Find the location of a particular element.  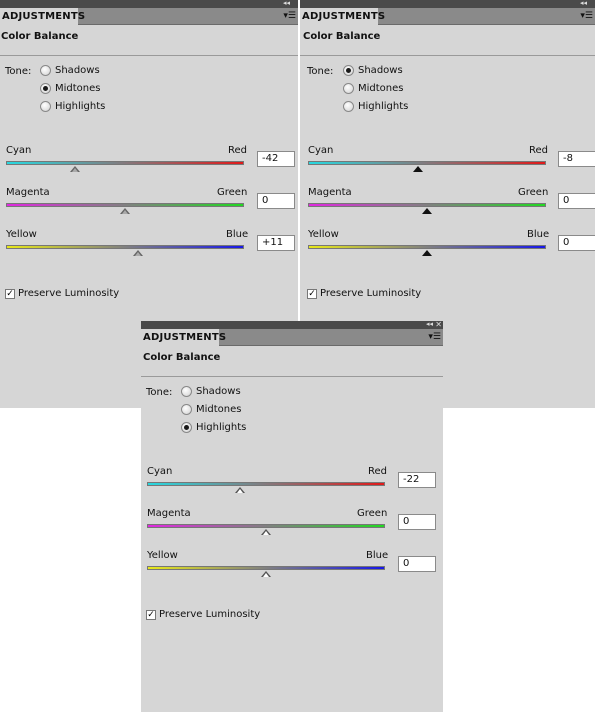

cyan-red-value-field: -22 is located at coordinates (417, 480).